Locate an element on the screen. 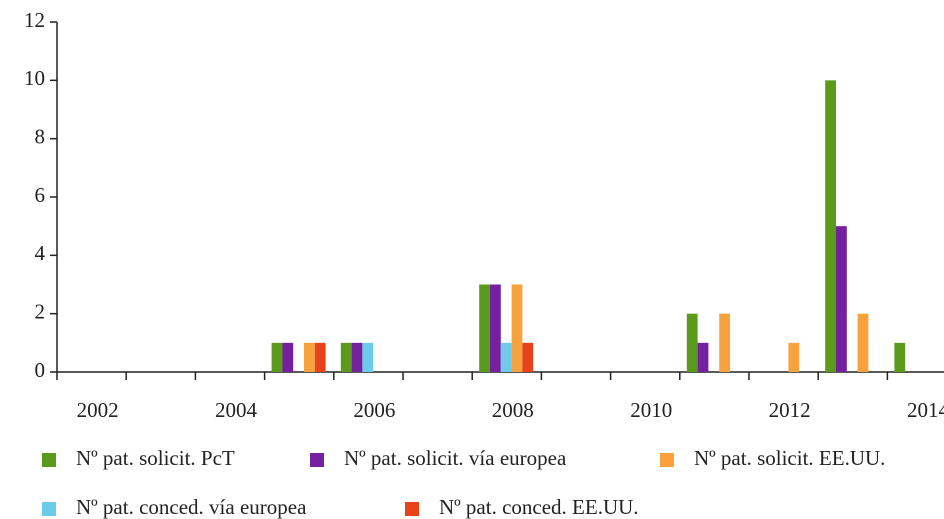  legend-label: Nº pat. solicit. PcT is located at coordinates (155, 458).